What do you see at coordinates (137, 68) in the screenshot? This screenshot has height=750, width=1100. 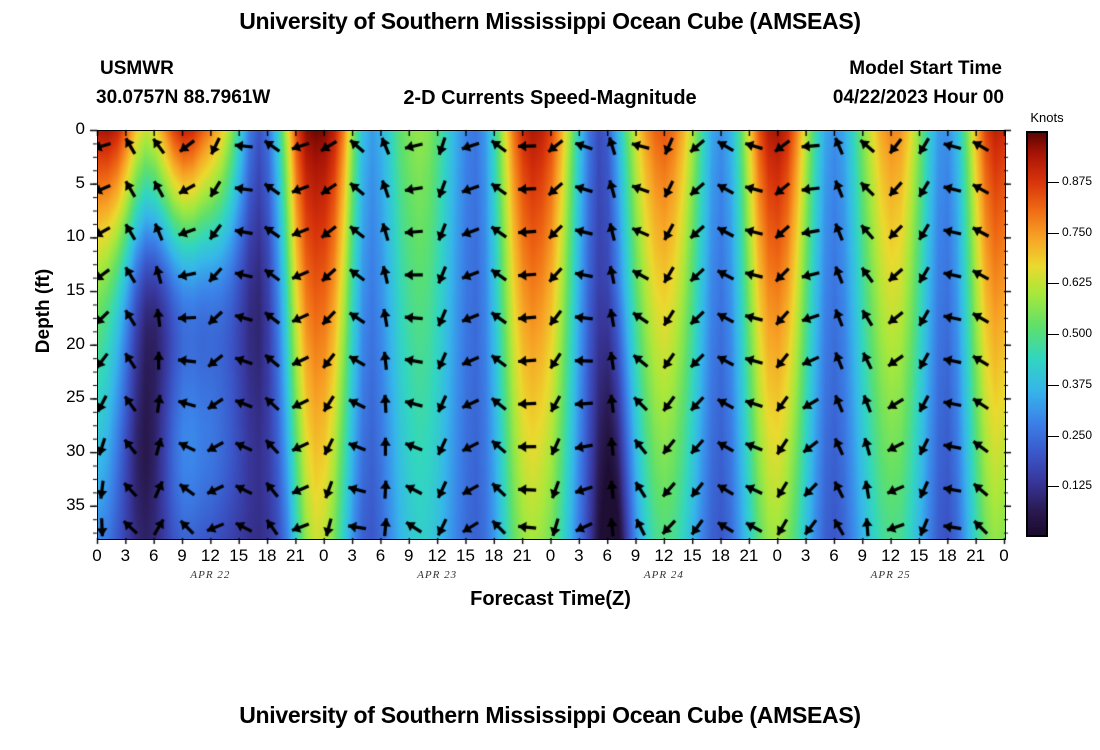 I see `station-id-label: USMWR` at bounding box center [137, 68].